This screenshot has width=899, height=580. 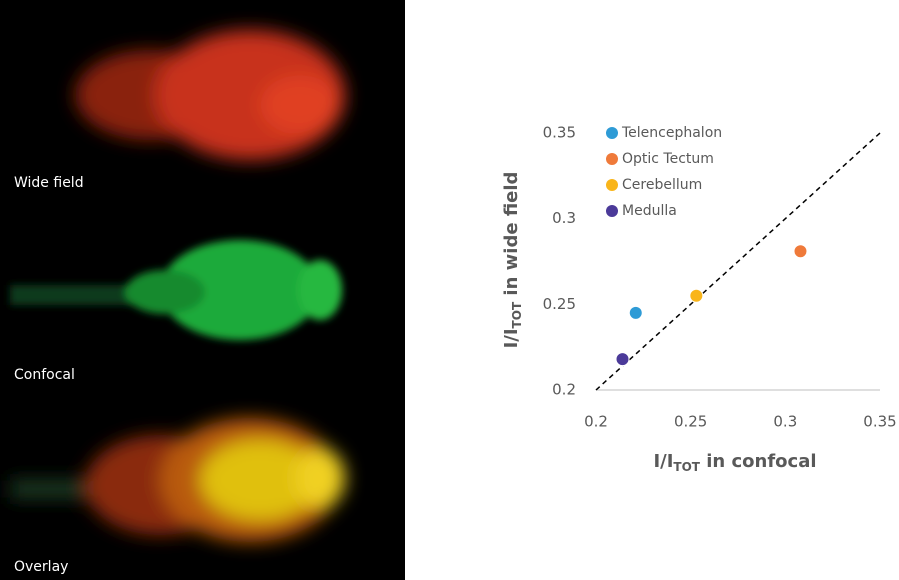 I want to click on wide-field-image, so click(x=210, y=95).